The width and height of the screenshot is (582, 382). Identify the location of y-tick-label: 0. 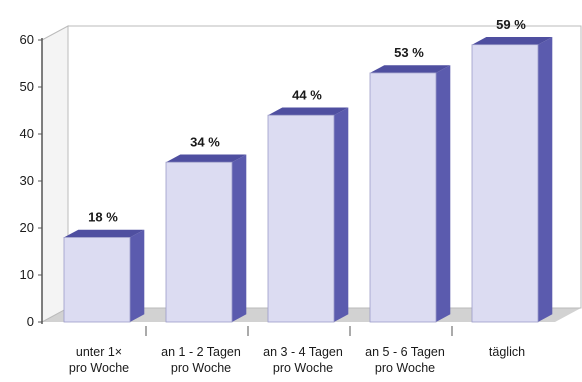
(30, 321).